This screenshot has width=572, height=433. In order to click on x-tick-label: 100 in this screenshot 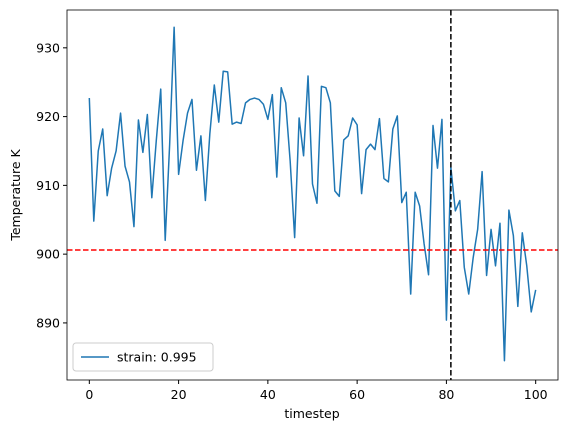, I will do `click(536, 394)`.